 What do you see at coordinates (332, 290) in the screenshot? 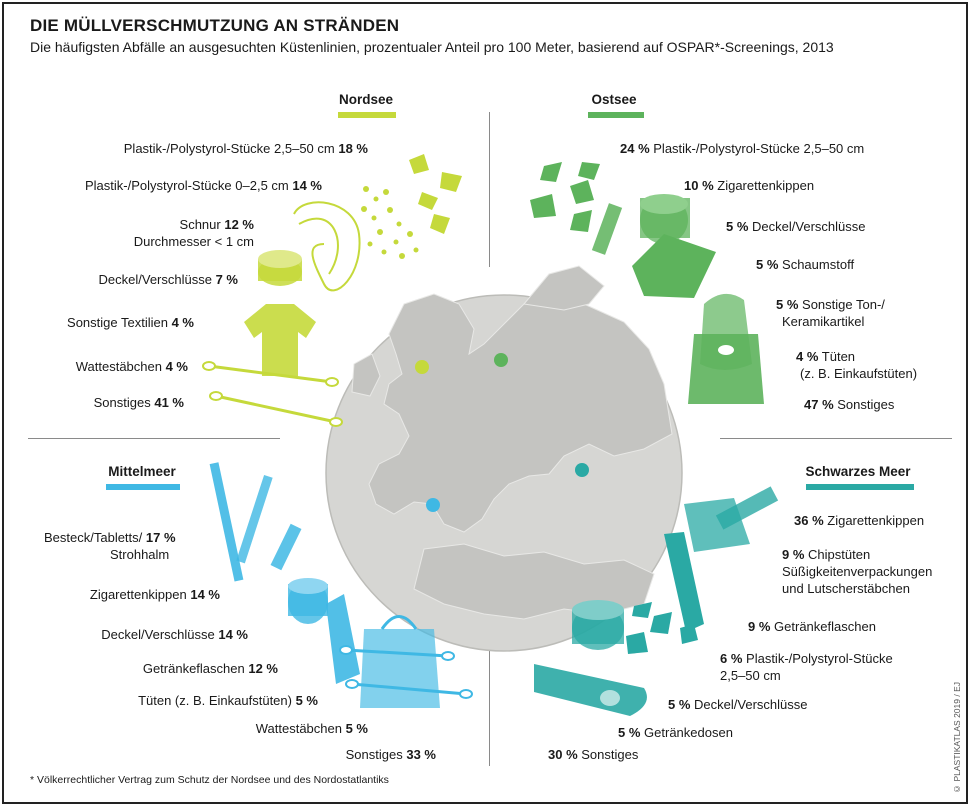
I see `nordsee-illustrations` at bounding box center [332, 290].